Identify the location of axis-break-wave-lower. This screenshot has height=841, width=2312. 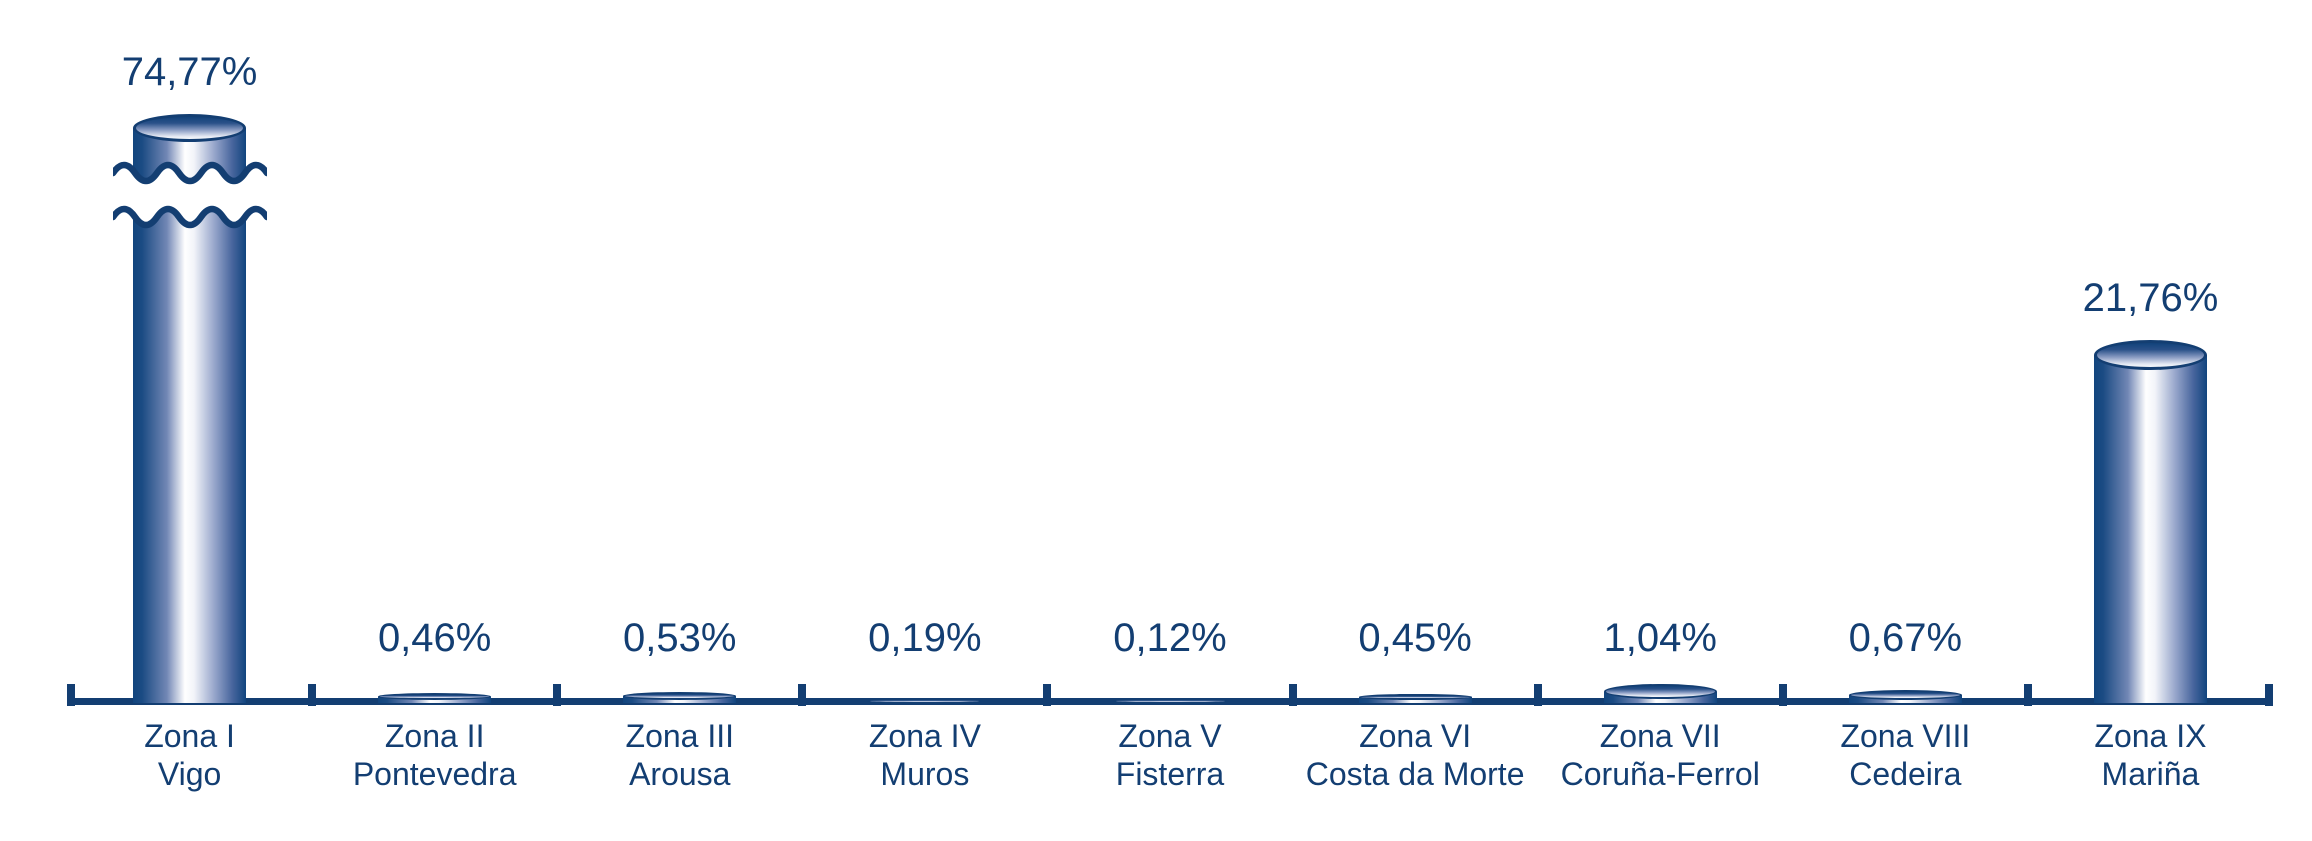
(189, 217).